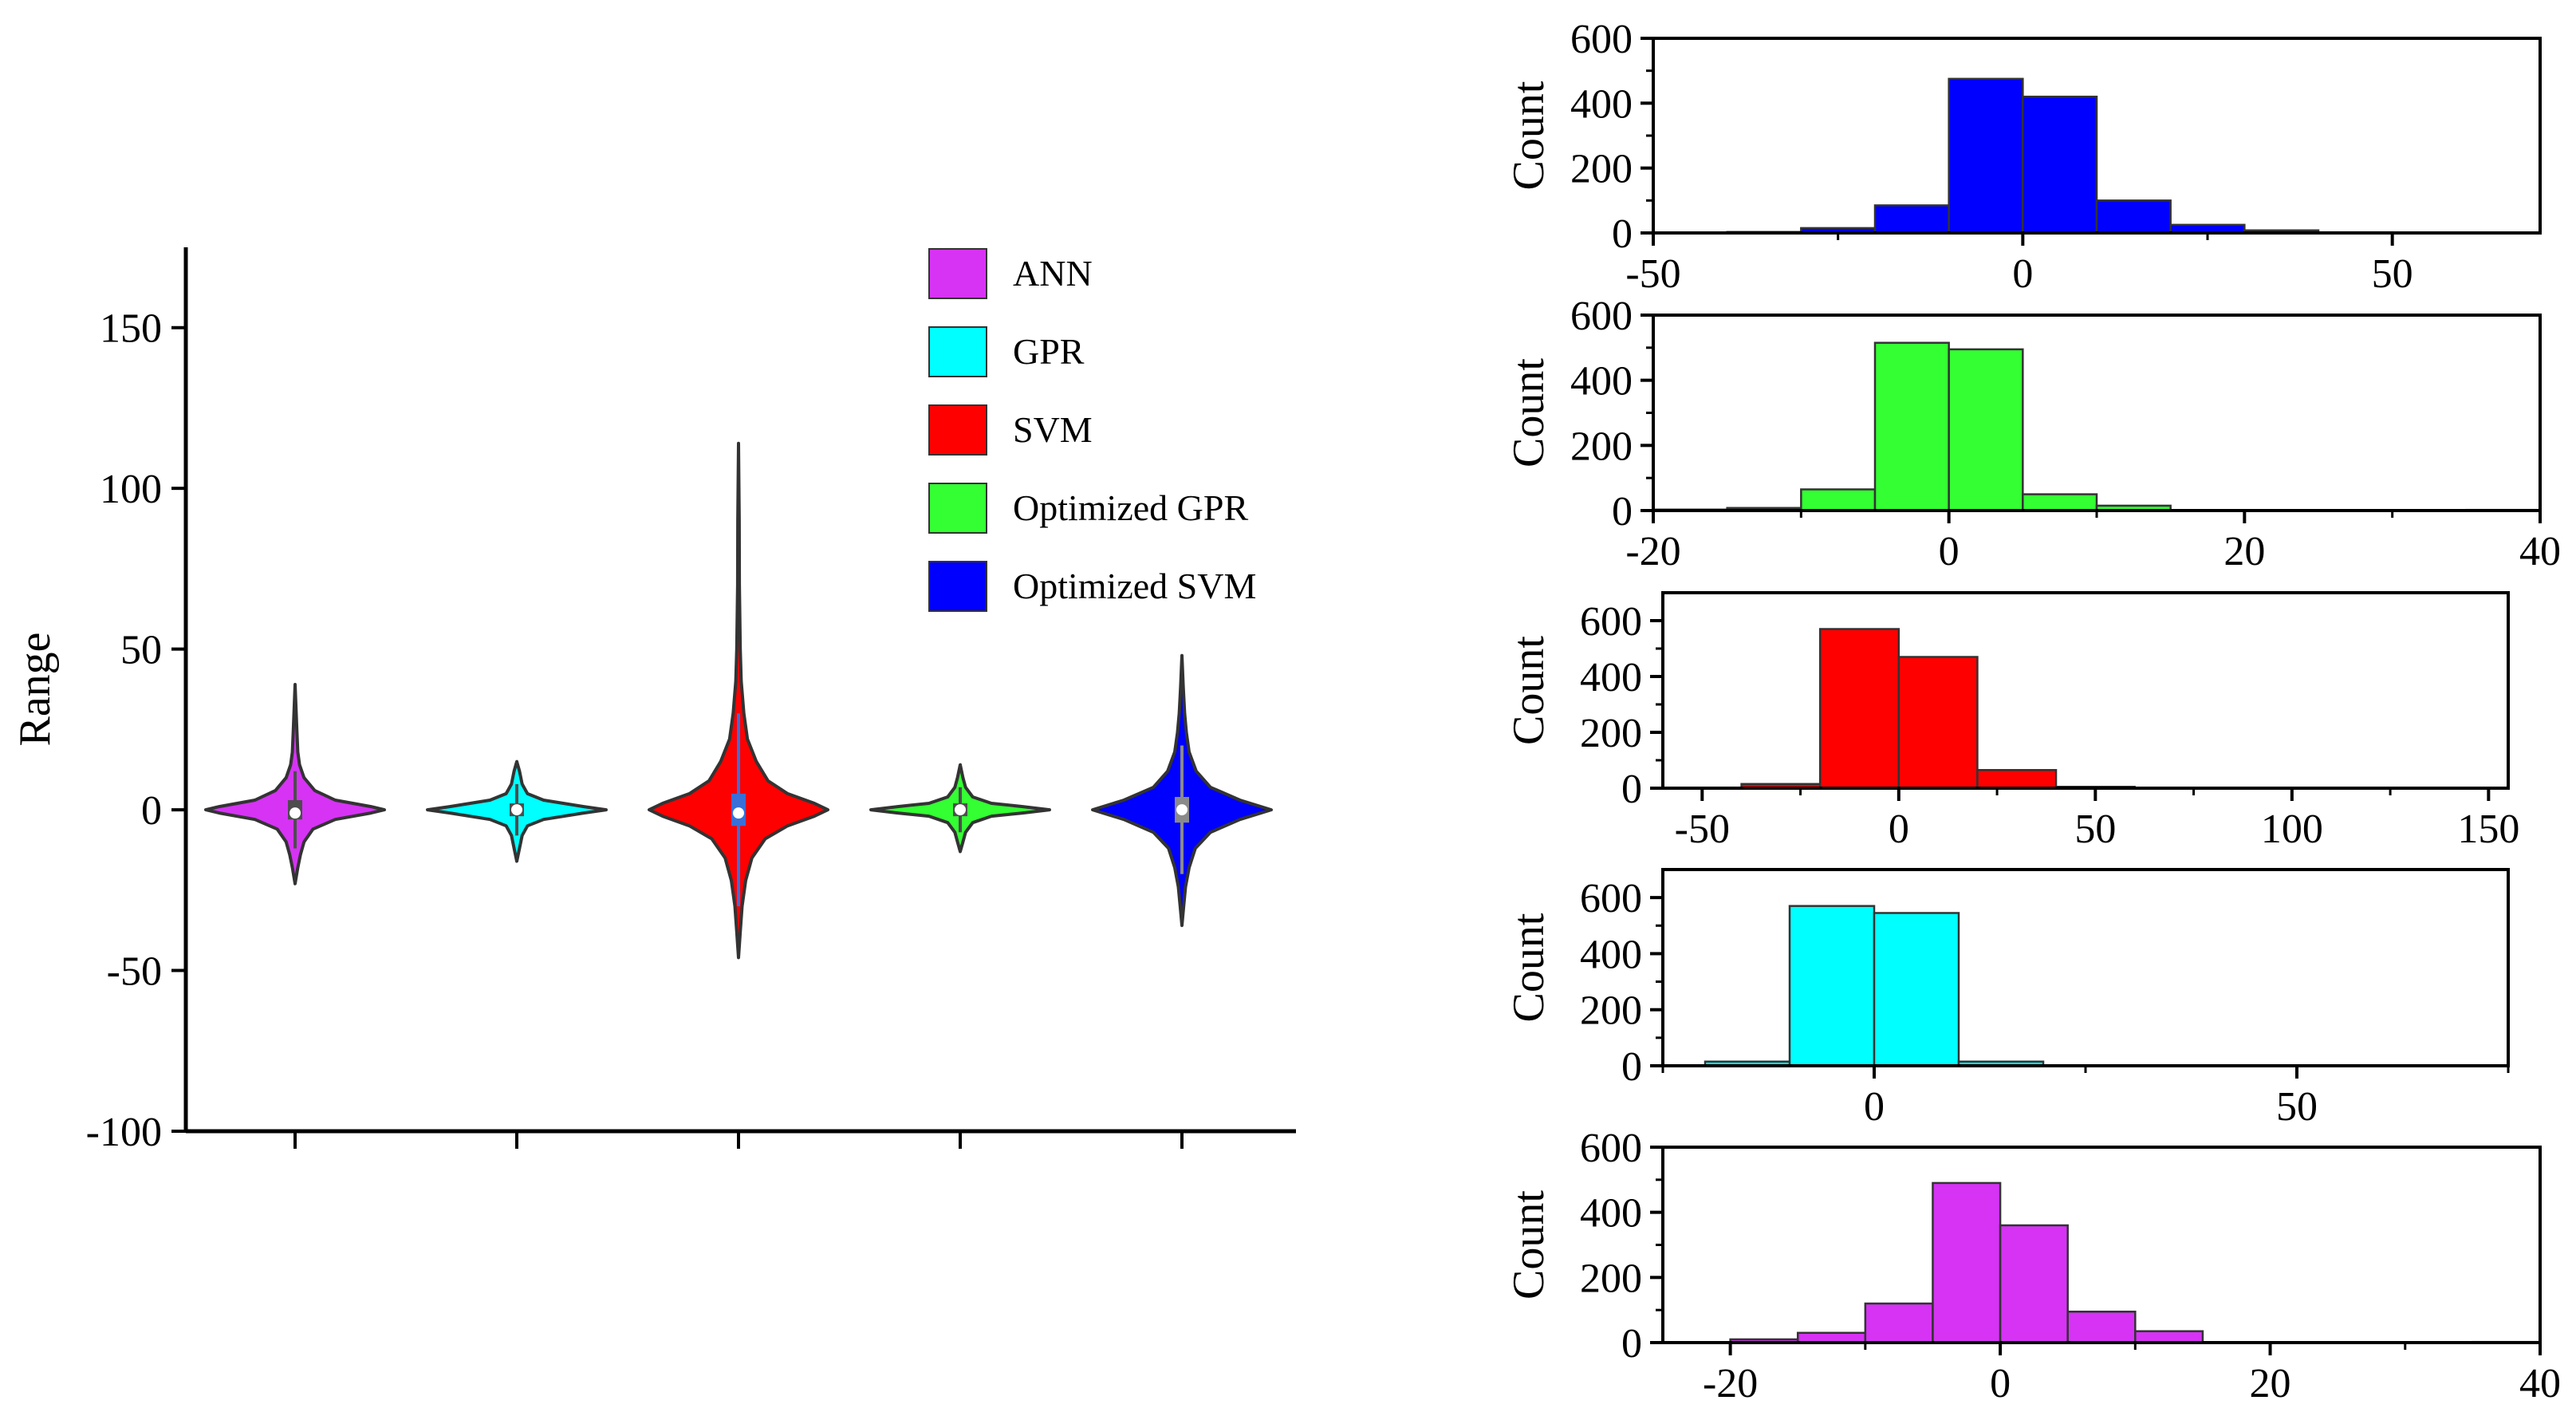 The height and width of the screenshot is (1416, 2576). What do you see at coordinates (151, 811) in the screenshot?
I see `violin-y-tick-label: 0` at bounding box center [151, 811].